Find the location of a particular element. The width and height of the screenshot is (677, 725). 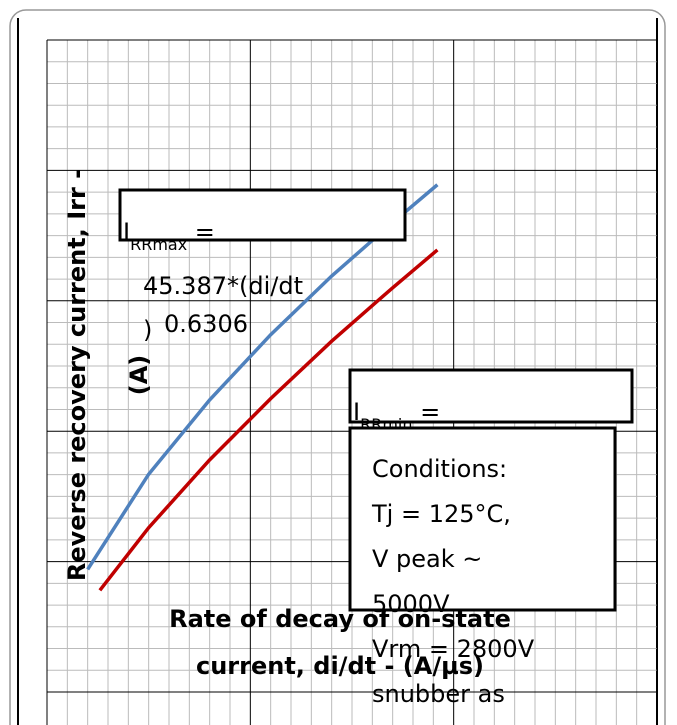

x-axis-label-line: current, di/dt - (A/µs) is located at coordinates (340, 666).